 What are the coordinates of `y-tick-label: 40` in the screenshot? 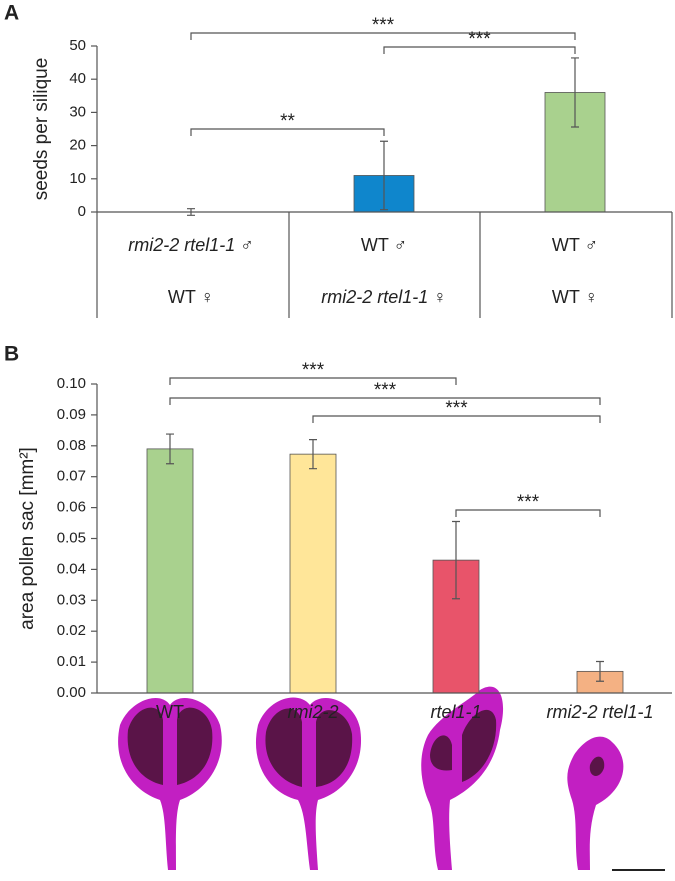 It's located at (77, 78).